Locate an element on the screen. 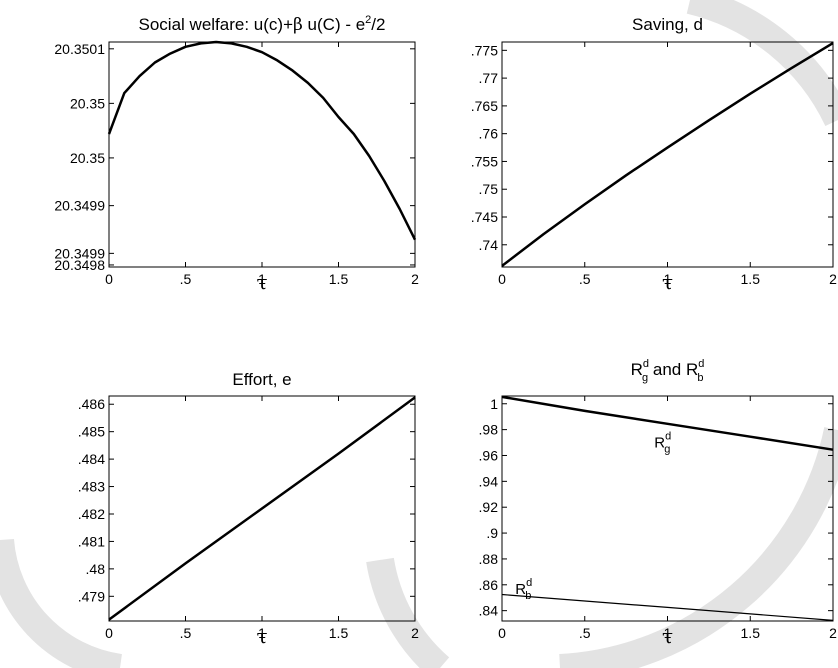 The height and width of the screenshot is (668, 838). y-tick-label: .84 is located at coordinates (489, 611).